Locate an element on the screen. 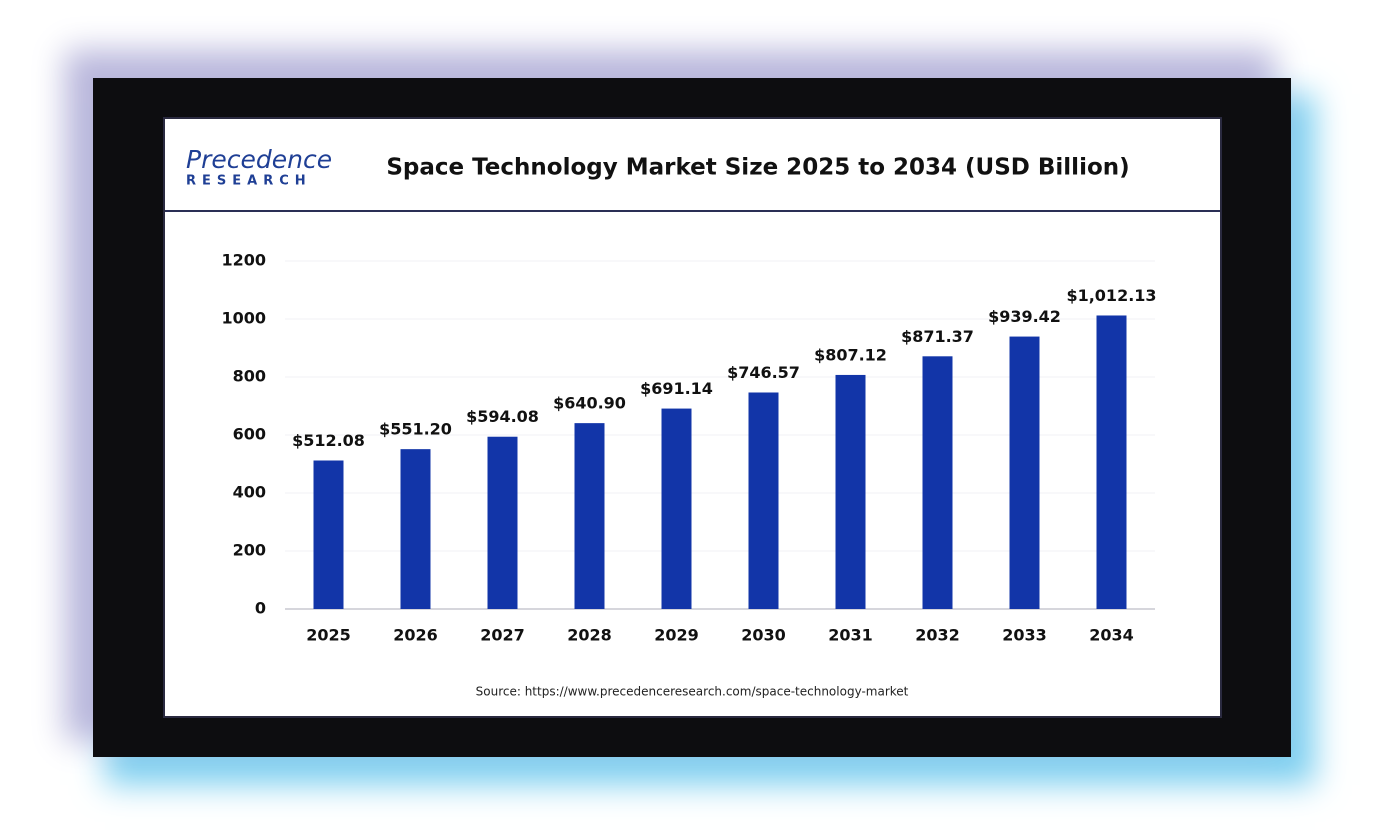  x-tick-label: 2026 is located at coordinates (415, 635).